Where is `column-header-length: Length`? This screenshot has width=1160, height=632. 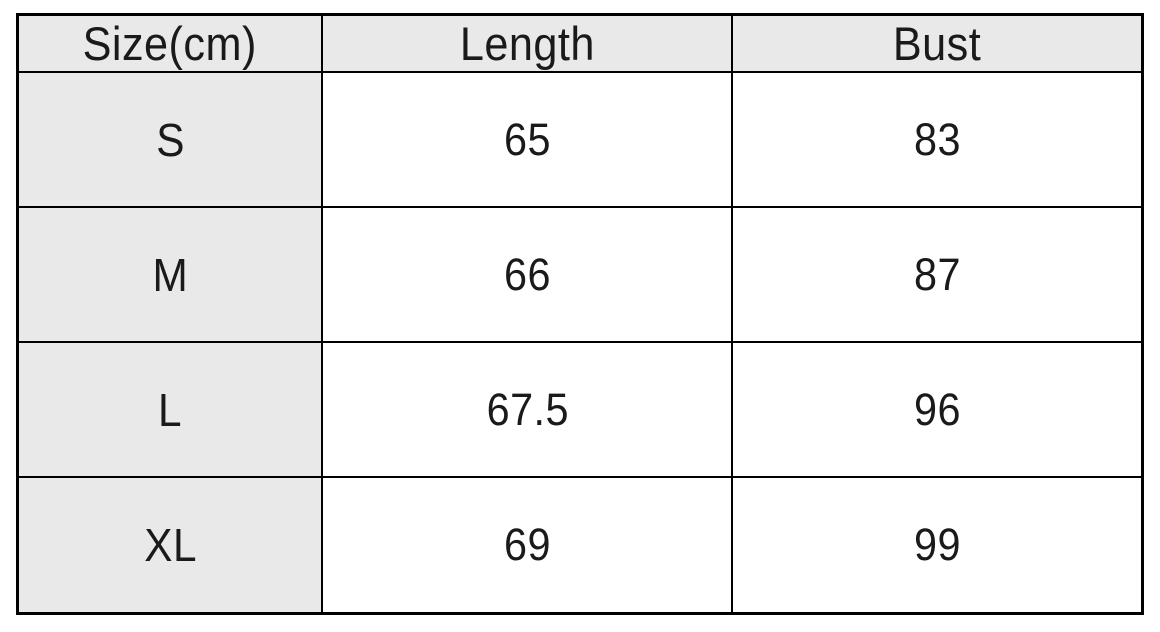
column-header-length: Length is located at coordinates (527, 43).